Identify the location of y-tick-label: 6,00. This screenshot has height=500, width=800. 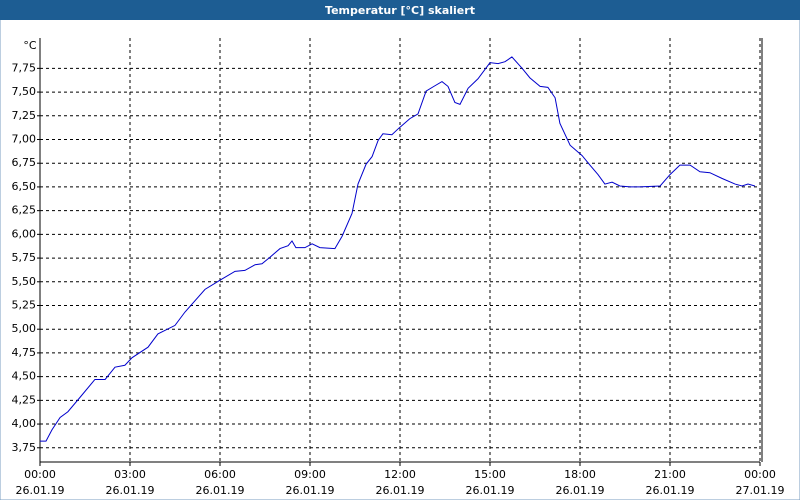
(24, 233).